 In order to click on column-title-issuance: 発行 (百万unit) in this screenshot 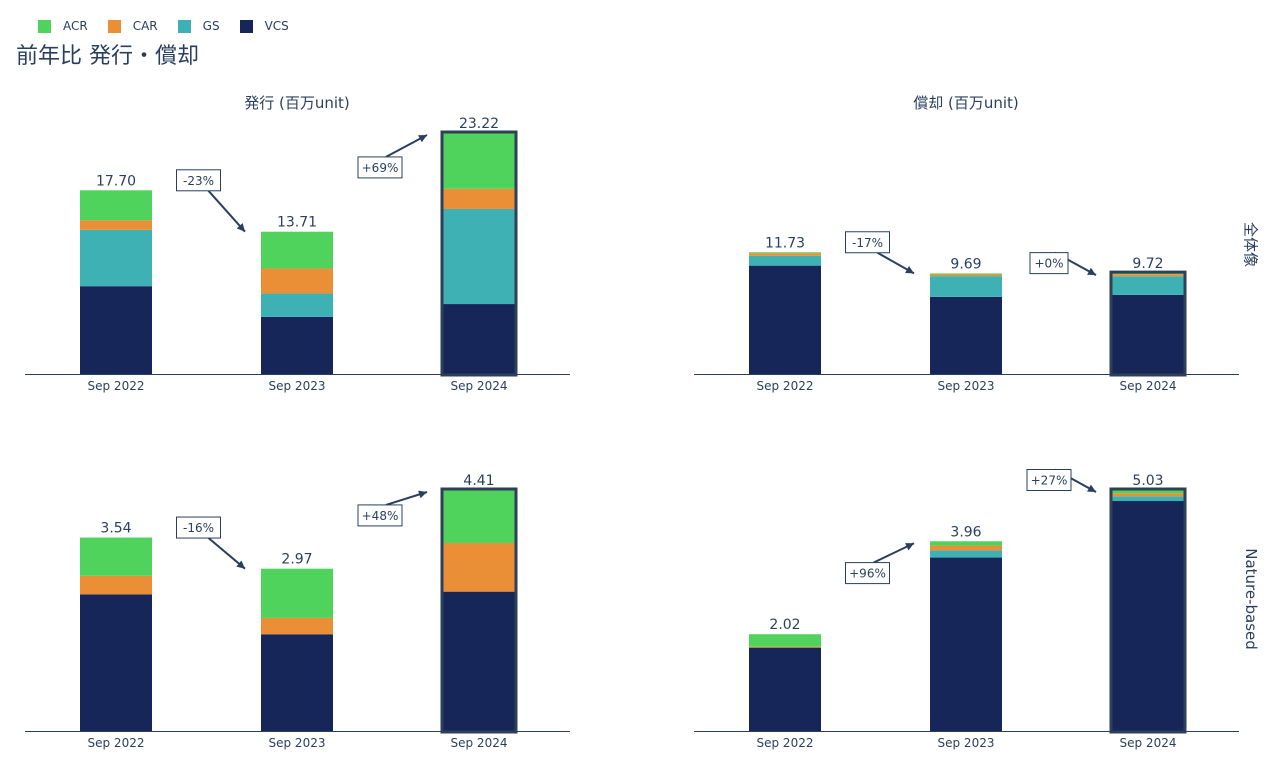, I will do `click(297, 103)`.